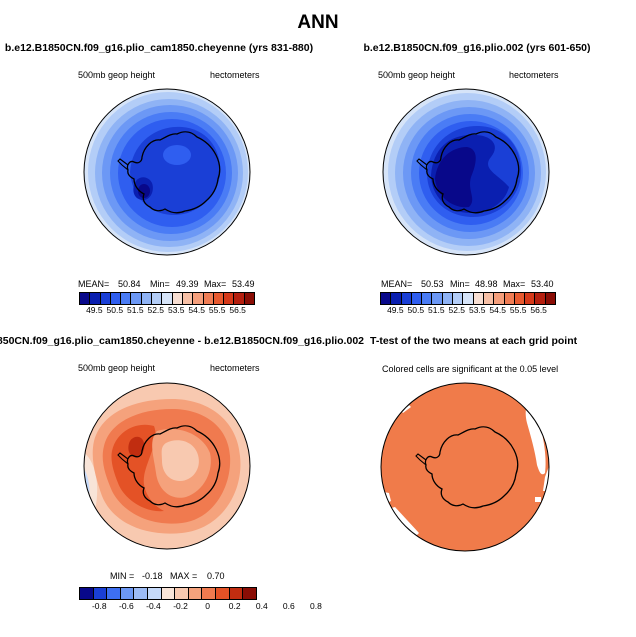 The width and height of the screenshot is (636, 637). I want to click on panel-2-mean-value: 50.53, so click(432, 284).